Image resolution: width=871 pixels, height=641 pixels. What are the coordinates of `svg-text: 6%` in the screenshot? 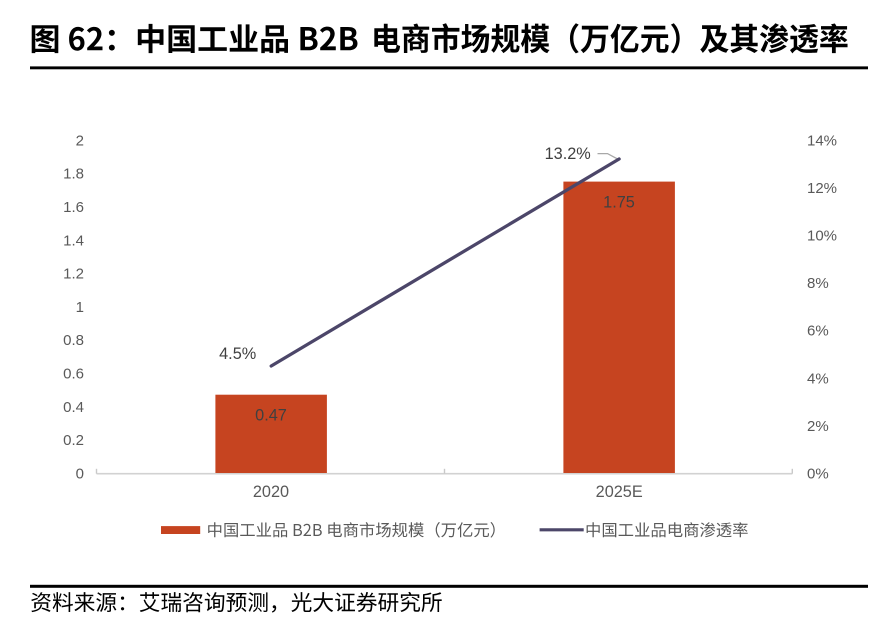 It's located at (818, 331).